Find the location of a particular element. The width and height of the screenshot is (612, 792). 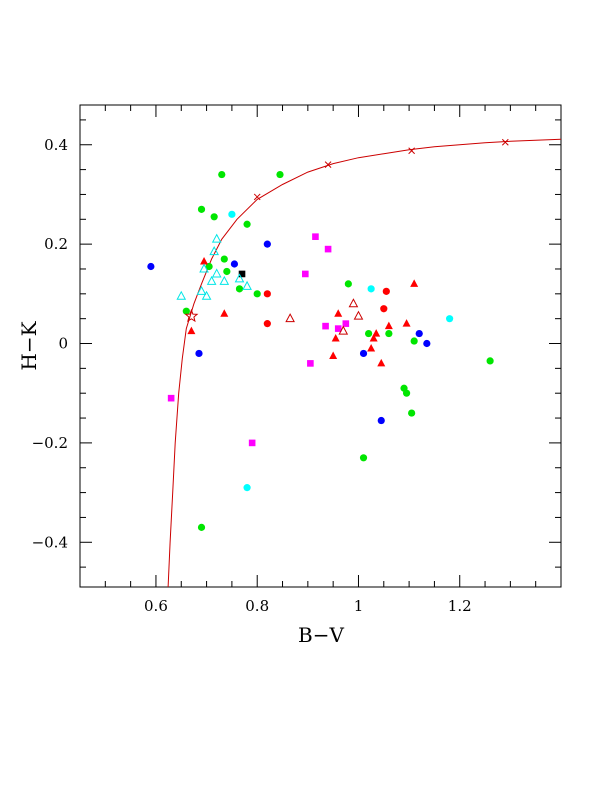

x-tick-label: 1.2 is located at coordinates (460, 606).